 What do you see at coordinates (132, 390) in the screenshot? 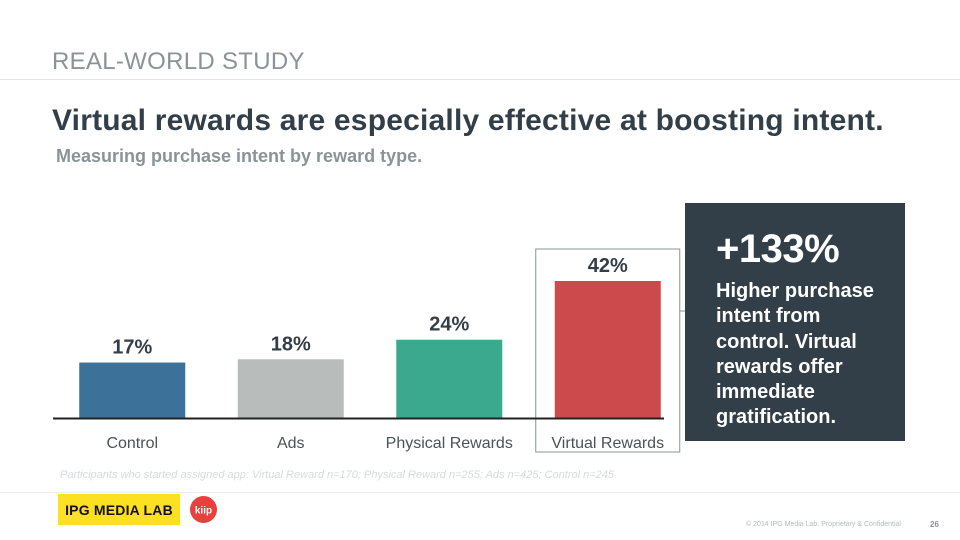
I see `bar-control` at bounding box center [132, 390].